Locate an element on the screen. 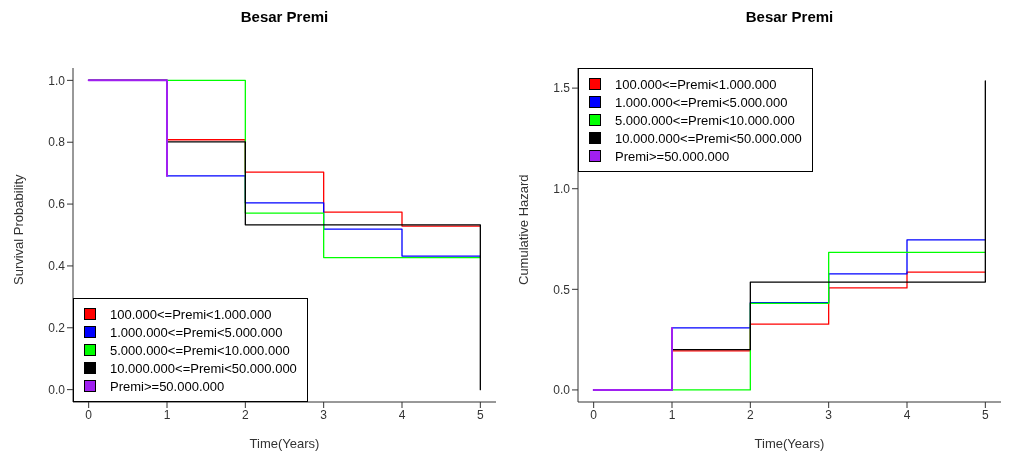  y-tick-label: 0.2 is located at coordinates (57, 328).